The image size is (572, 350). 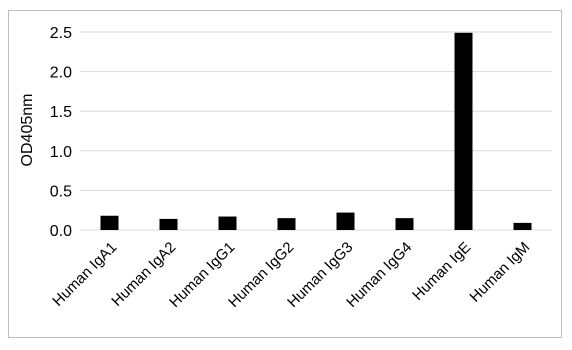 What do you see at coordinates (61, 33) in the screenshot?
I see `y-tick-label: 2.5` at bounding box center [61, 33].